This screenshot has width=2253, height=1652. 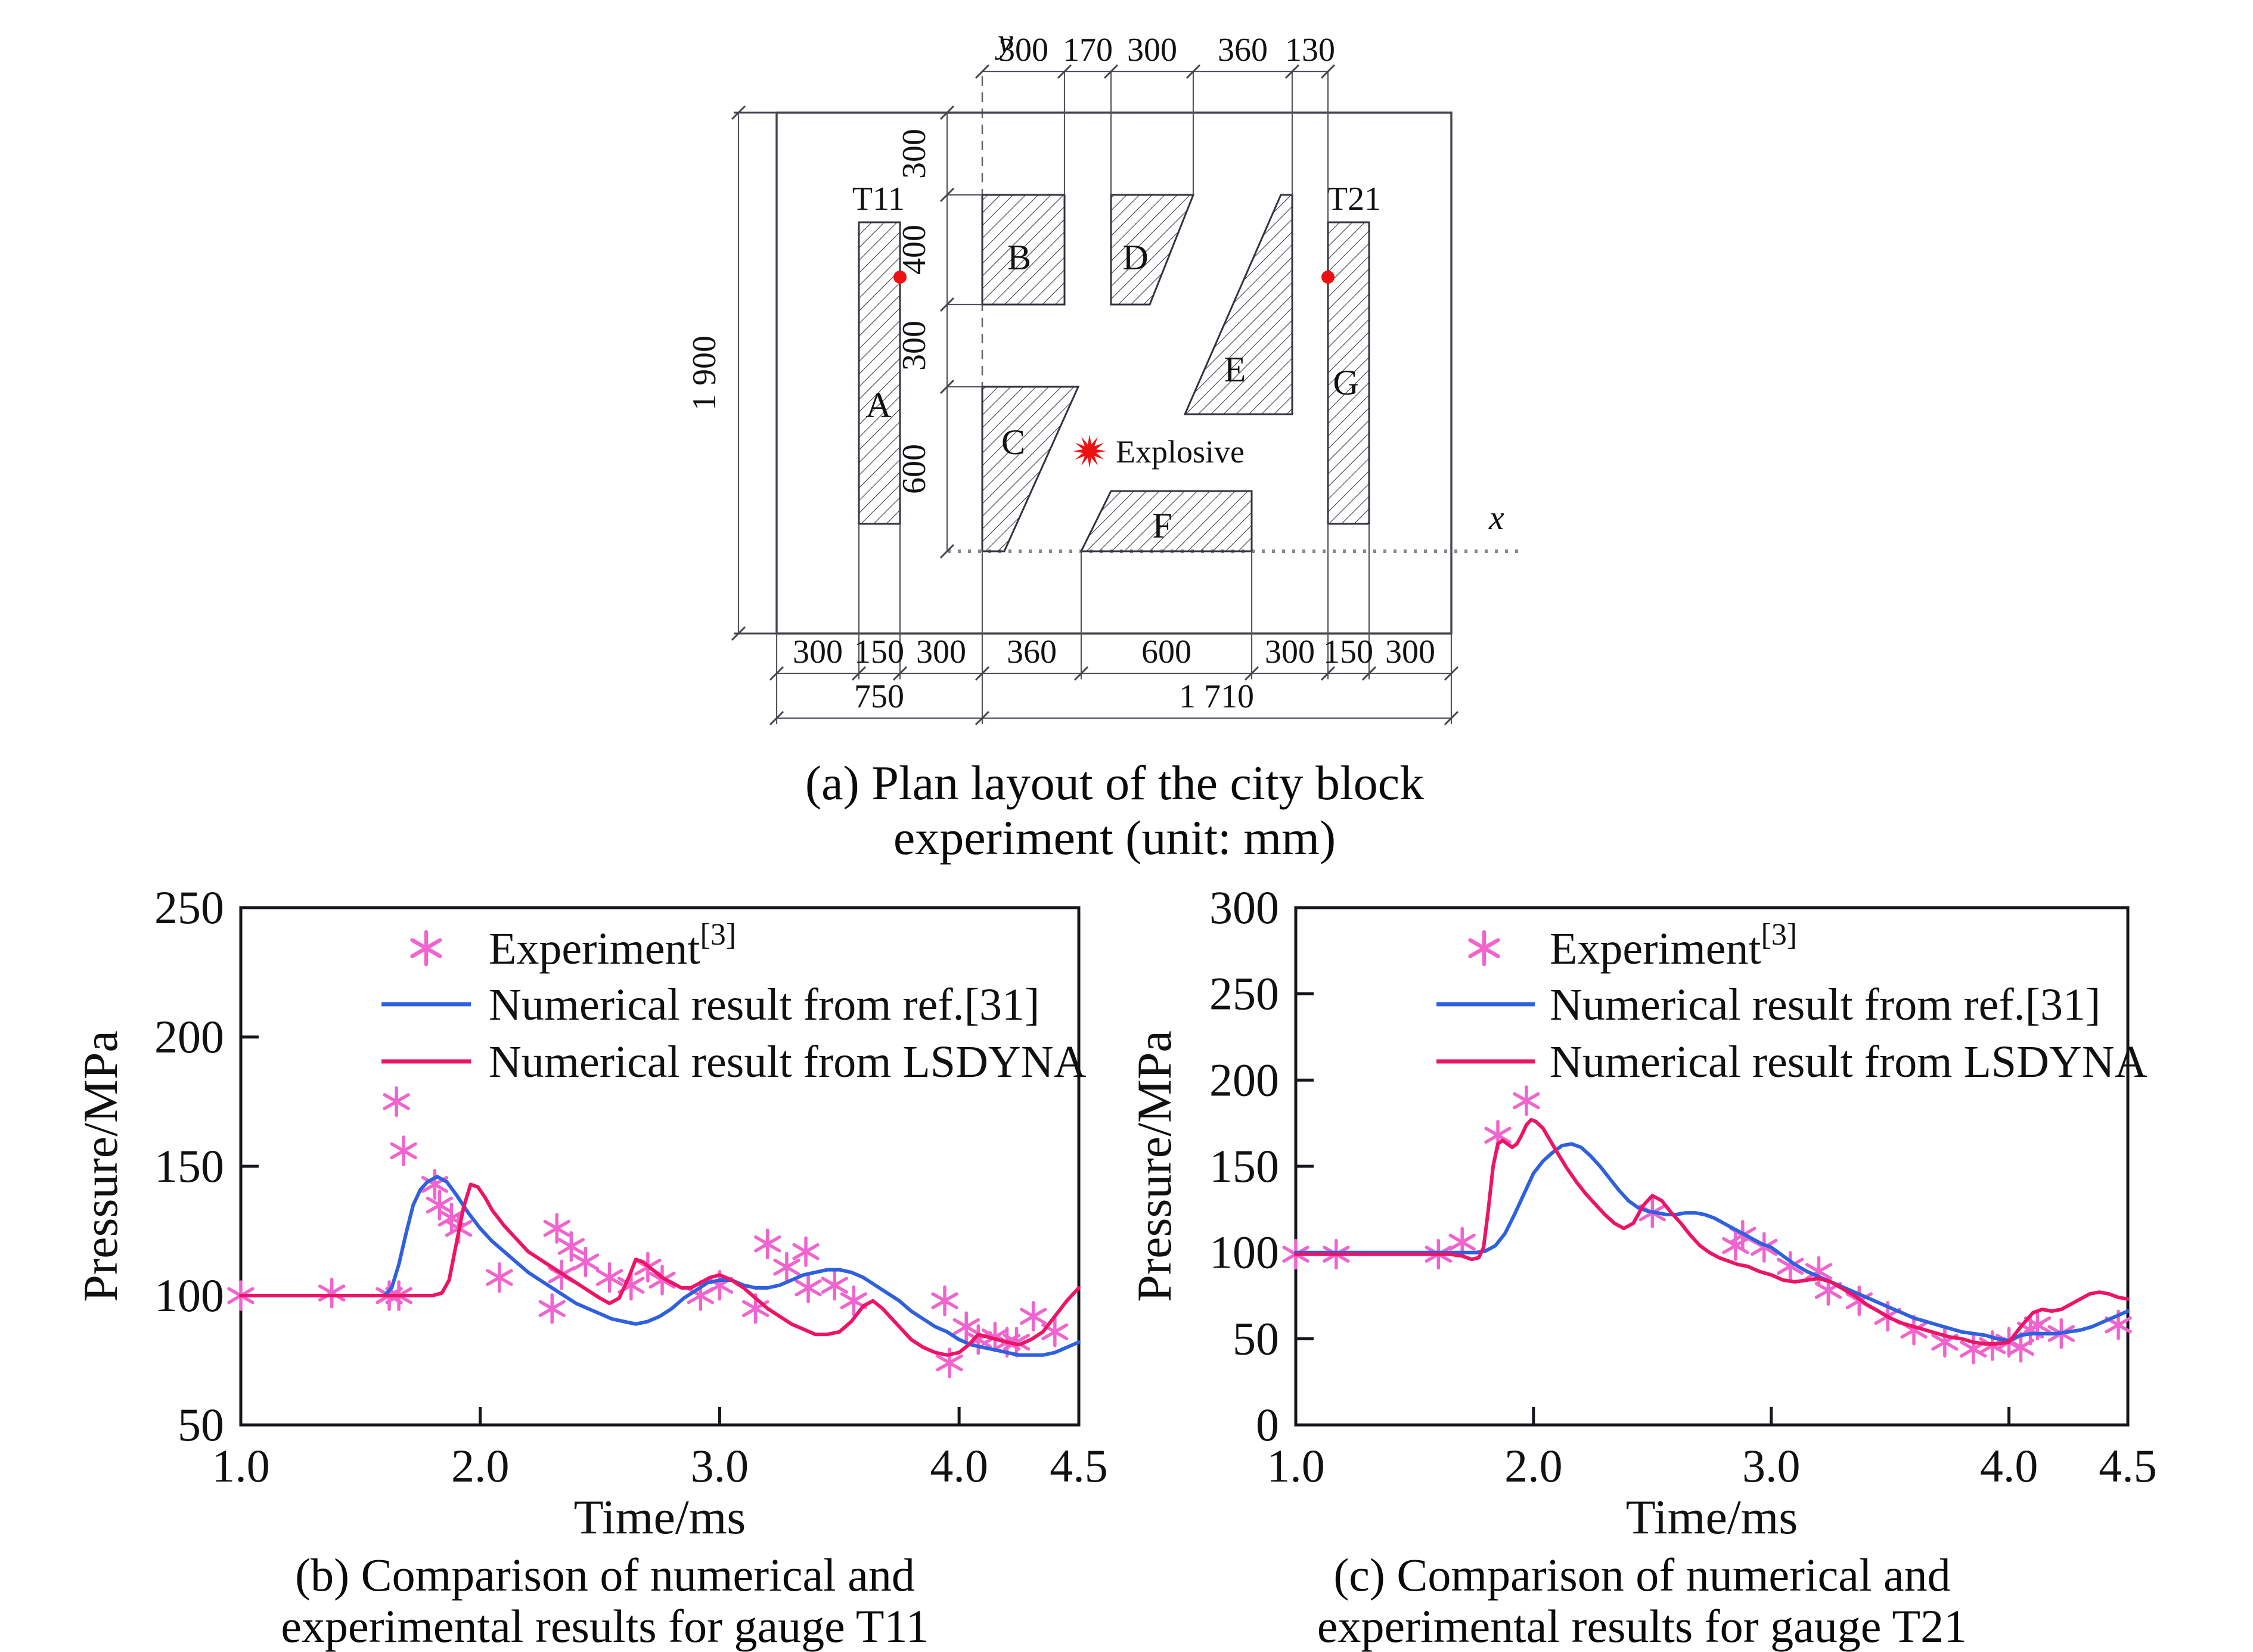 What do you see at coordinates (1032, 652) in the screenshot?
I see `dim-bottom-4: 360` at bounding box center [1032, 652].